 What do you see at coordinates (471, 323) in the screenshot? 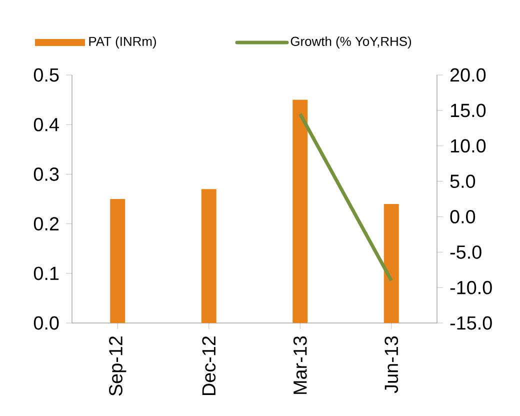
I see `y2-tick-label: -15.0` at bounding box center [471, 323].